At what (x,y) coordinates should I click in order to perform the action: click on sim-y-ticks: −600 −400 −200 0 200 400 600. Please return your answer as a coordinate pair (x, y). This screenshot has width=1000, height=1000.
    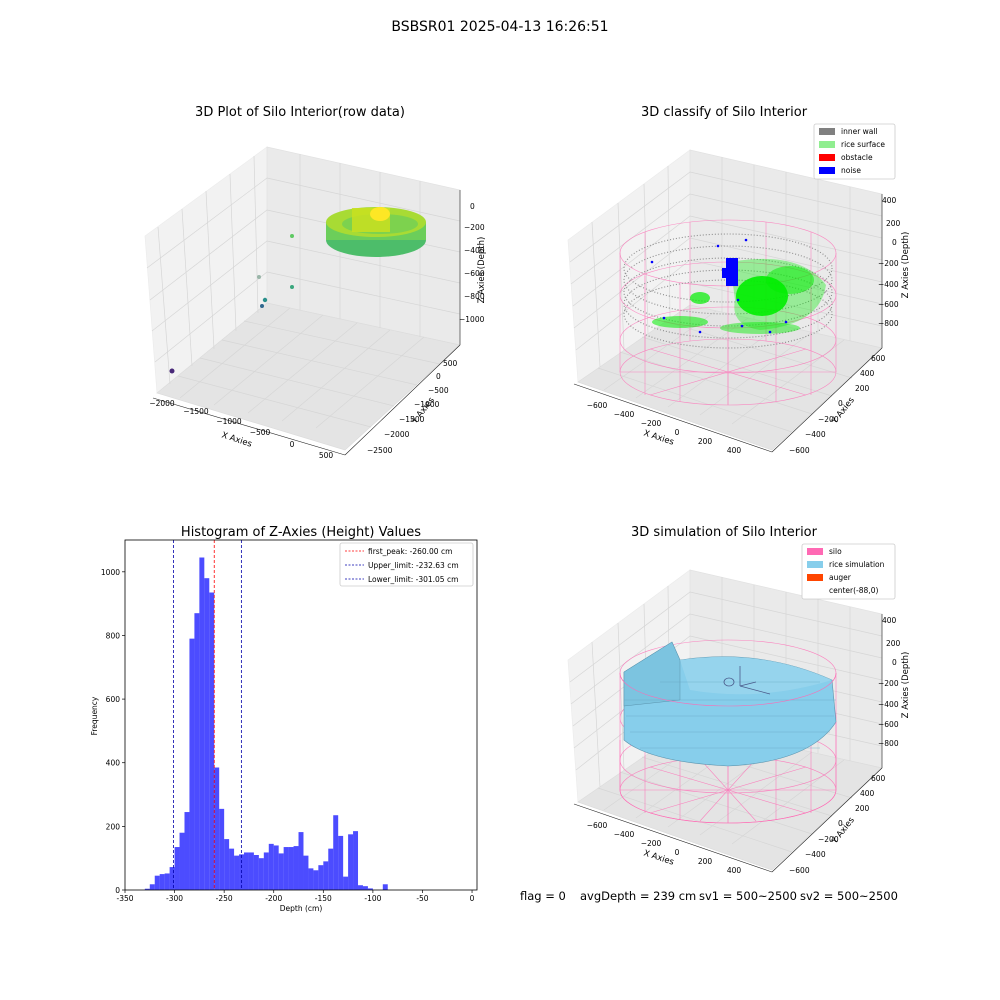
    Looking at the image, I should click on (837, 824).